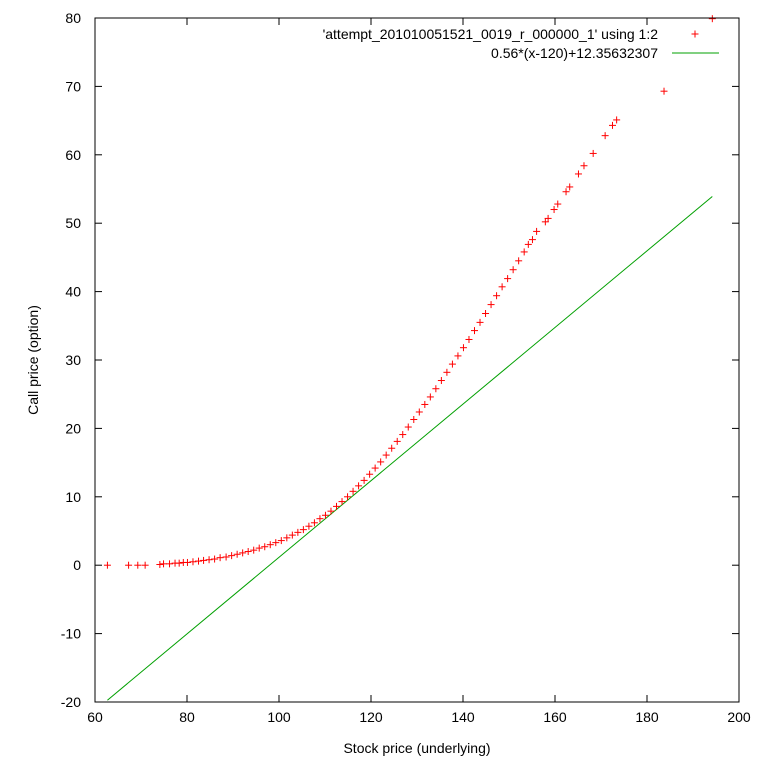 The width and height of the screenshot is (764, 764). I want to click on y-tick-label: 60, so click(73, 155).